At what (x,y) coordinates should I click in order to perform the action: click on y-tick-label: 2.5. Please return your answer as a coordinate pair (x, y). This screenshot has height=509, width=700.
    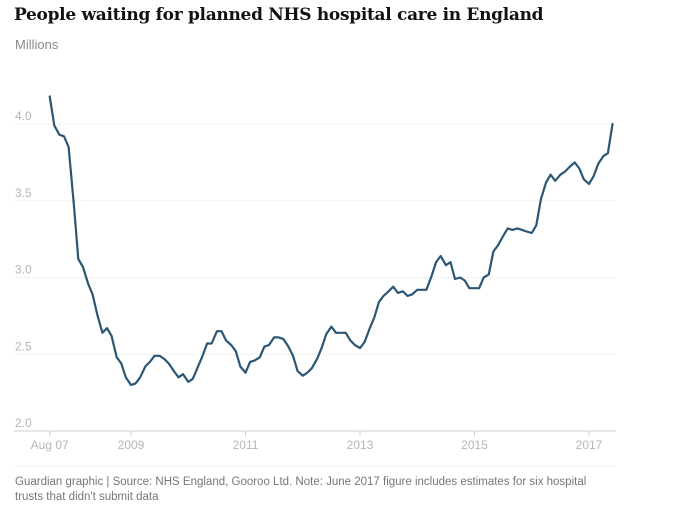
    Looking at the image, I should click on (23, 346).